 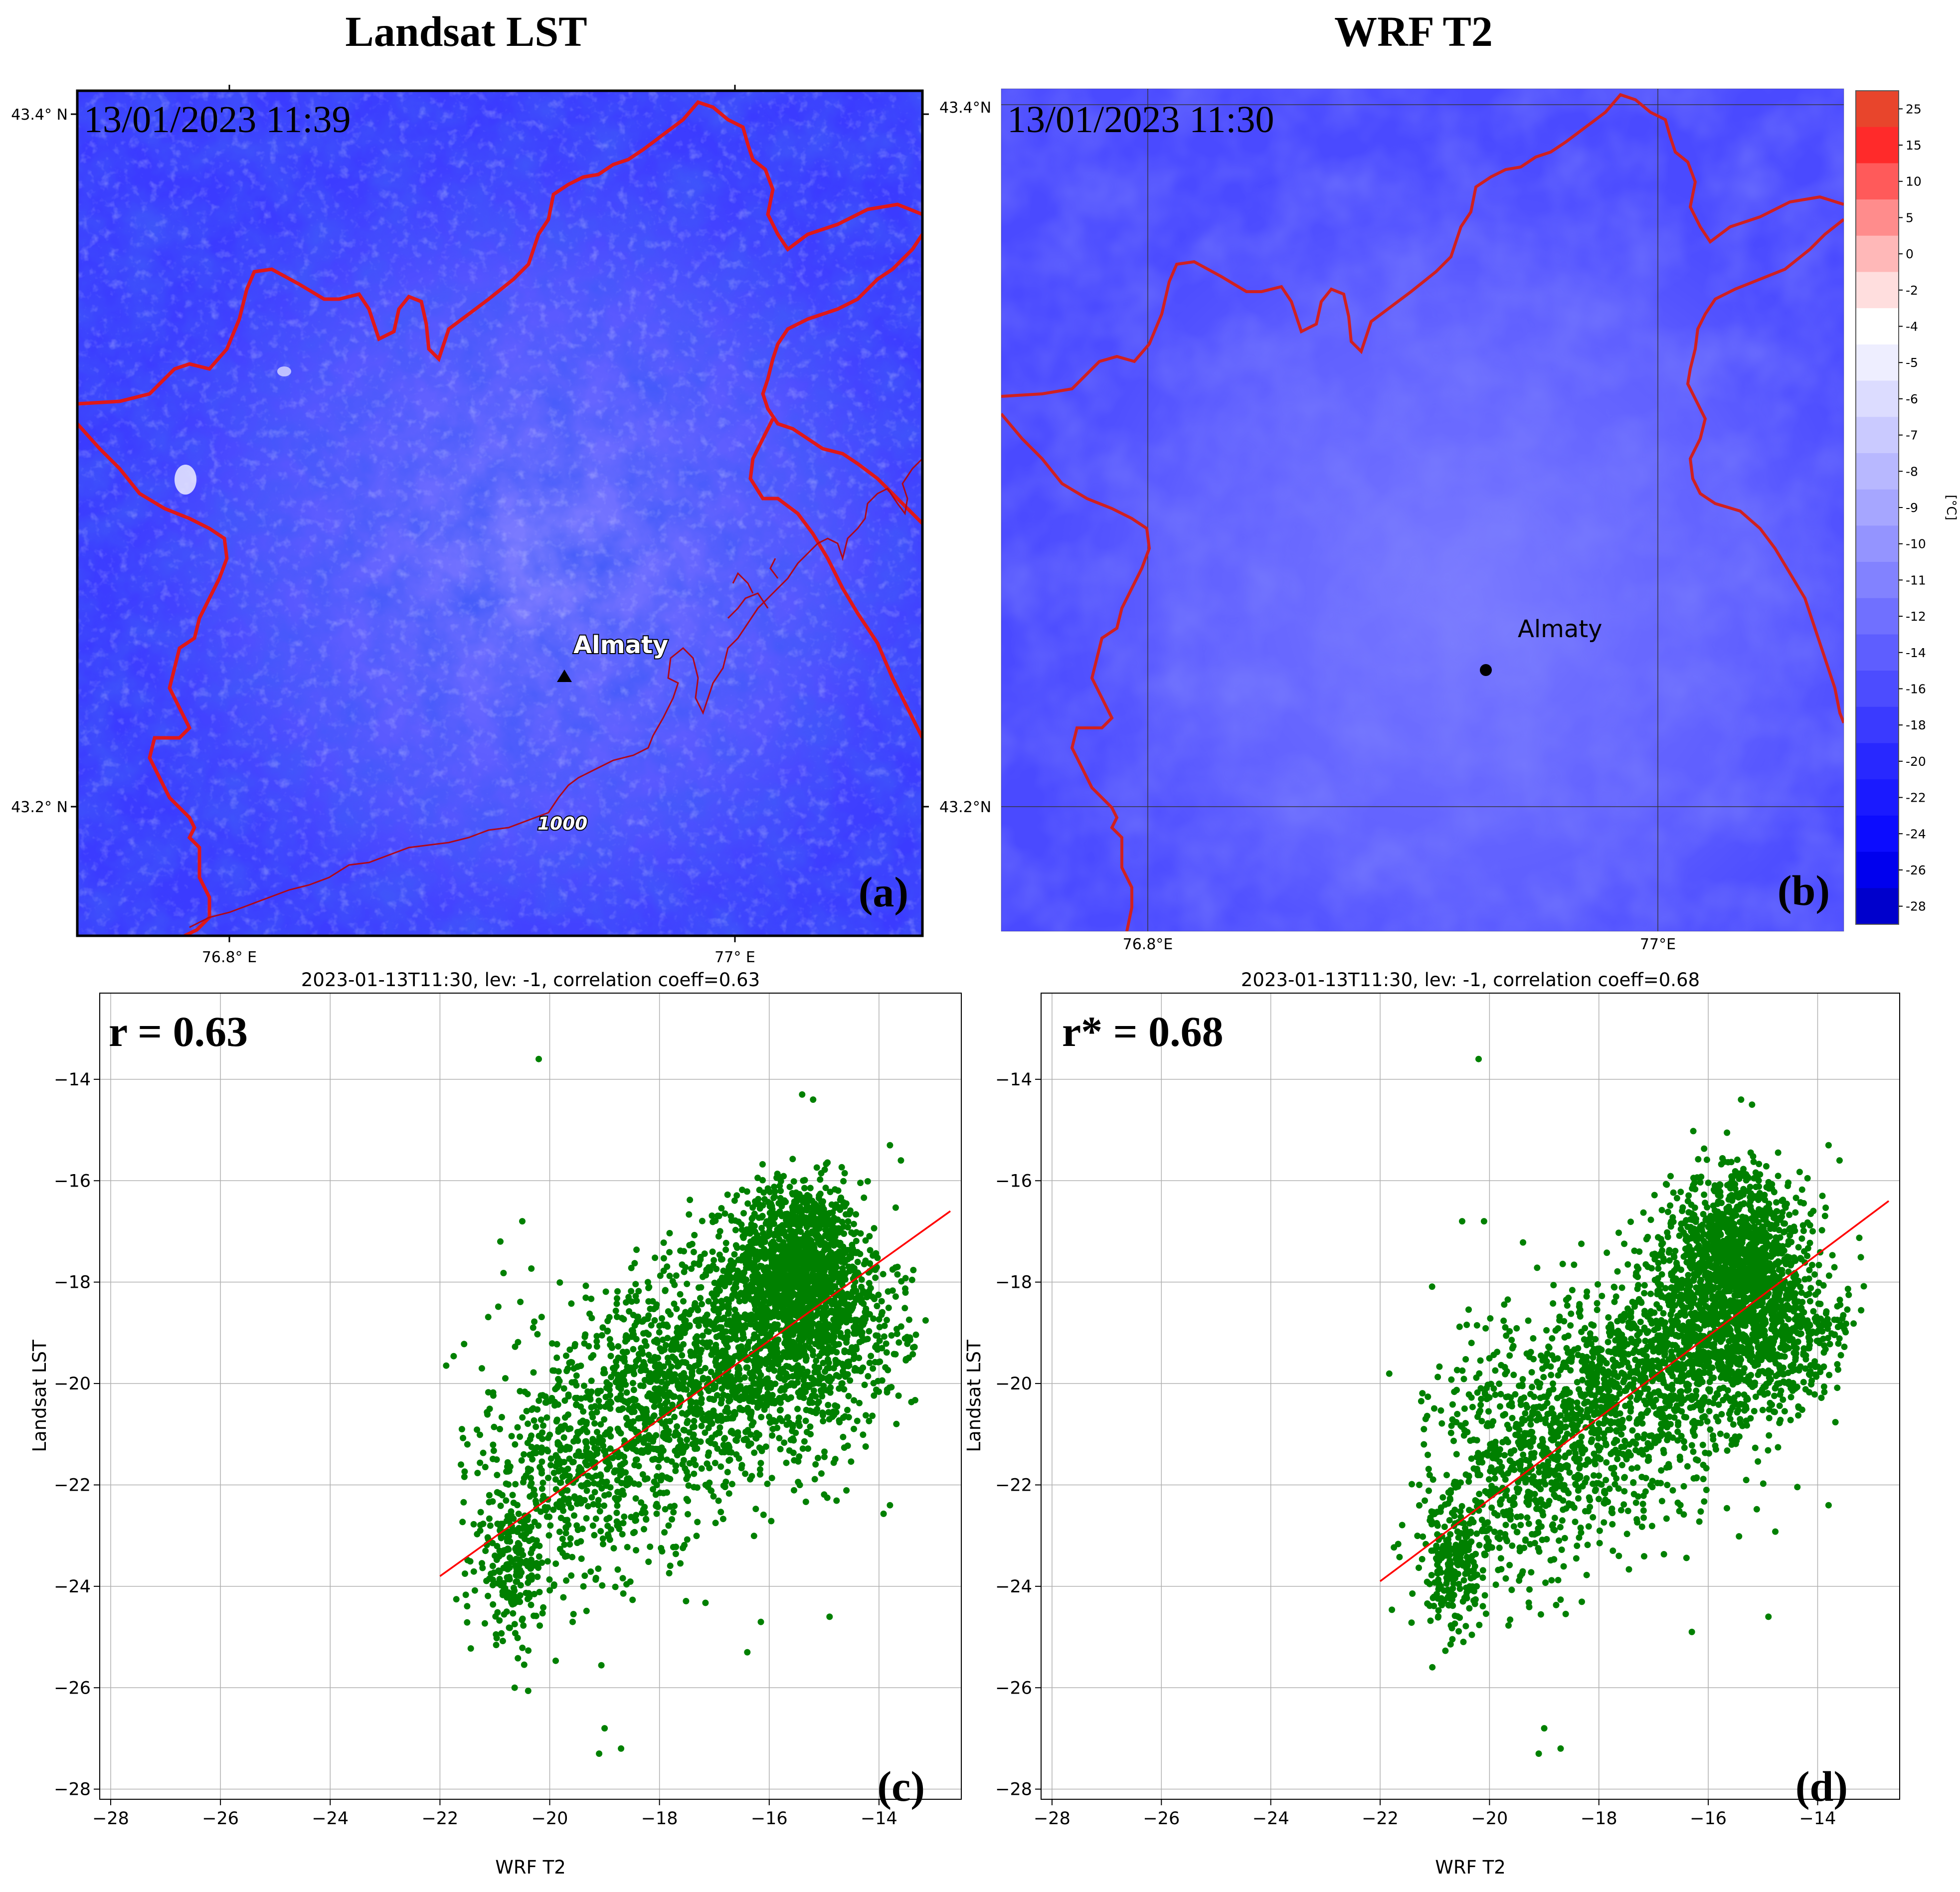 What do you see at coordinates (185, 480) in the screenshot?
I see `map-a-bright-spot` at bounding box center [185, 480].